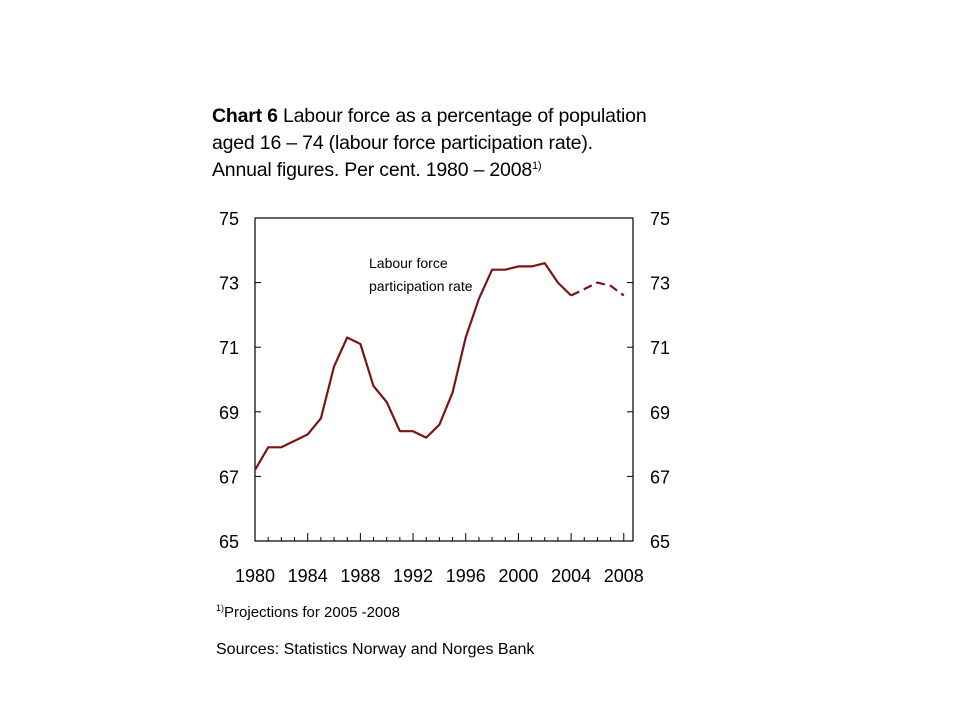  I want to click on y-tick-label-right: 75, so click(660, 219).